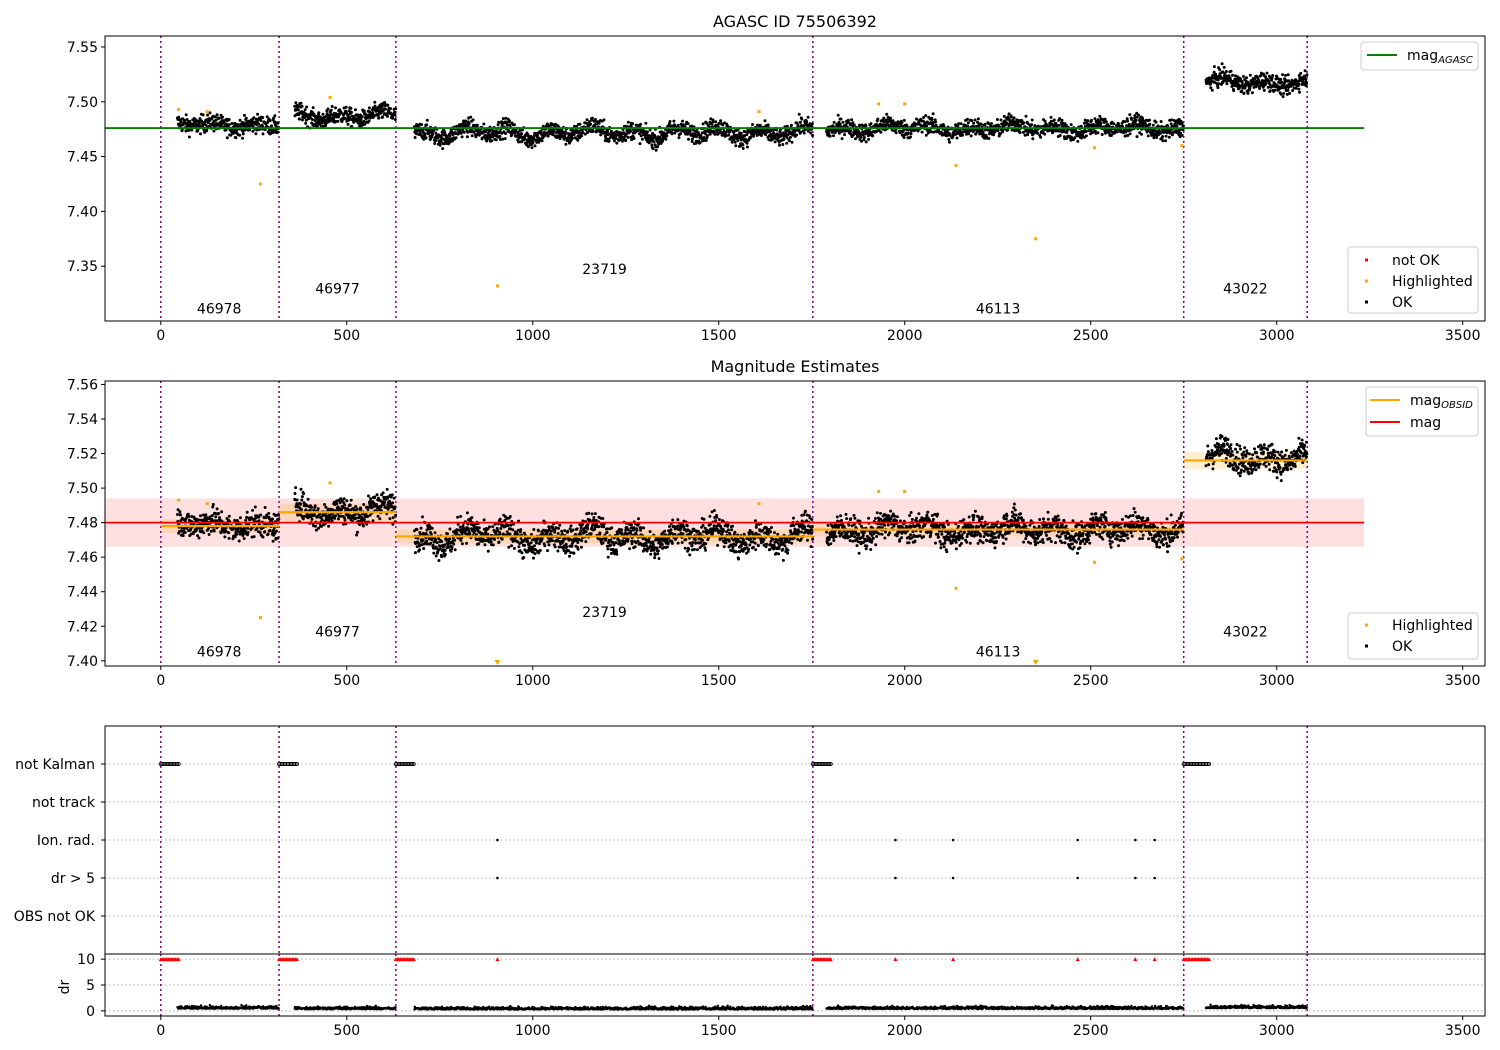 This screenshot has width=1500, height=1050. Describe the element at coordinates (1366, 302) in the screenshot. I see `legend-marker-ok` at that location.